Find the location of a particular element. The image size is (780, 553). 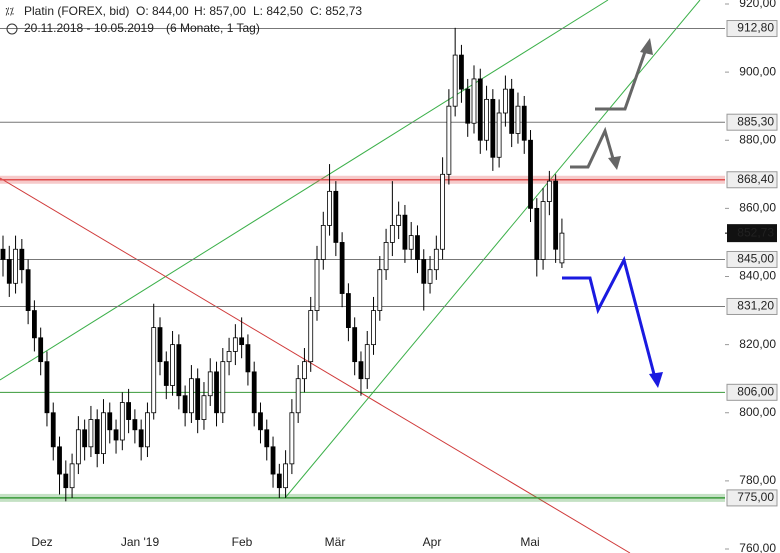

ohlc-low: L: 842,50 is located at coordinates (278, 11).